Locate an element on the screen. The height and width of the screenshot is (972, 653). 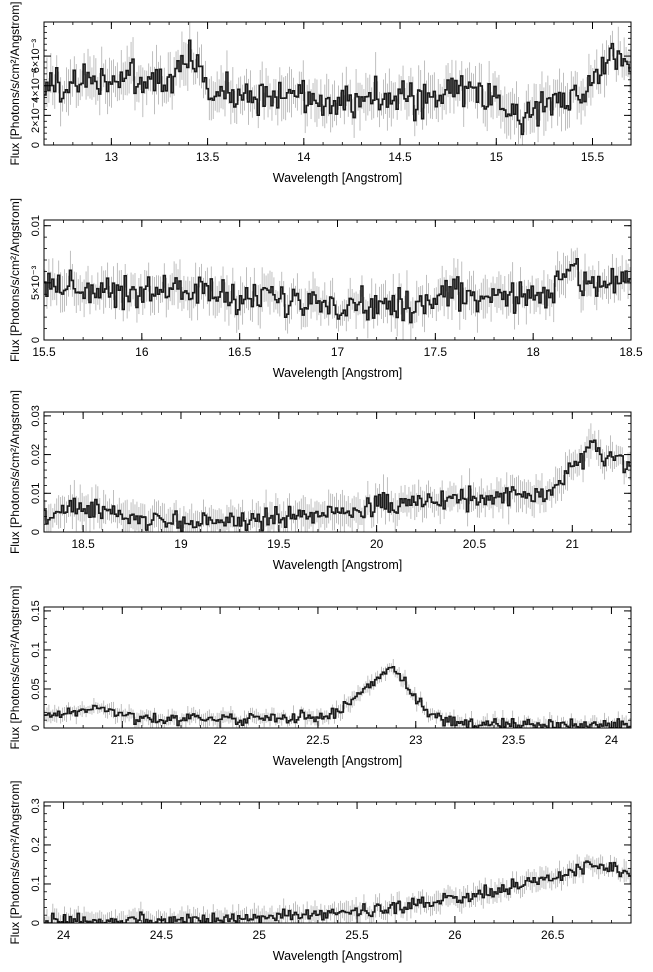
x-tick-label: 17 is located at coordinates (338, 352).